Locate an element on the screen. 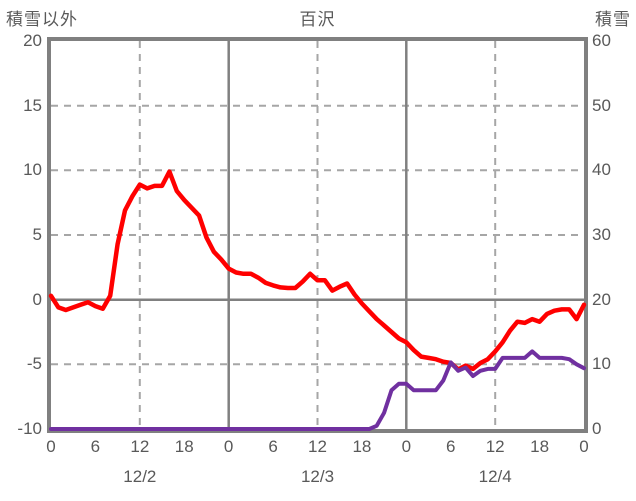 This screenshot has width=636, height=501. right-axis-title: 積雪 is located at coordinates (613, 19).